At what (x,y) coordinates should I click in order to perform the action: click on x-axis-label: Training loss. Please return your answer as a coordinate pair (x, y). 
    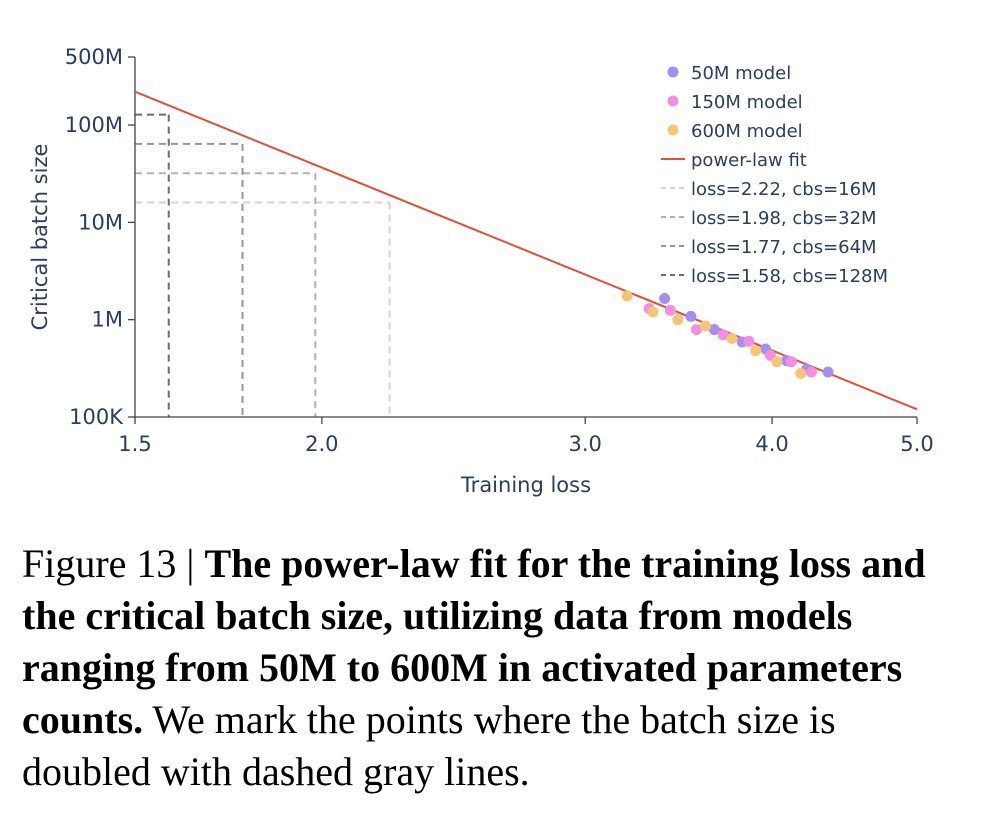
    Looking at the image, I should click on (525, 485).